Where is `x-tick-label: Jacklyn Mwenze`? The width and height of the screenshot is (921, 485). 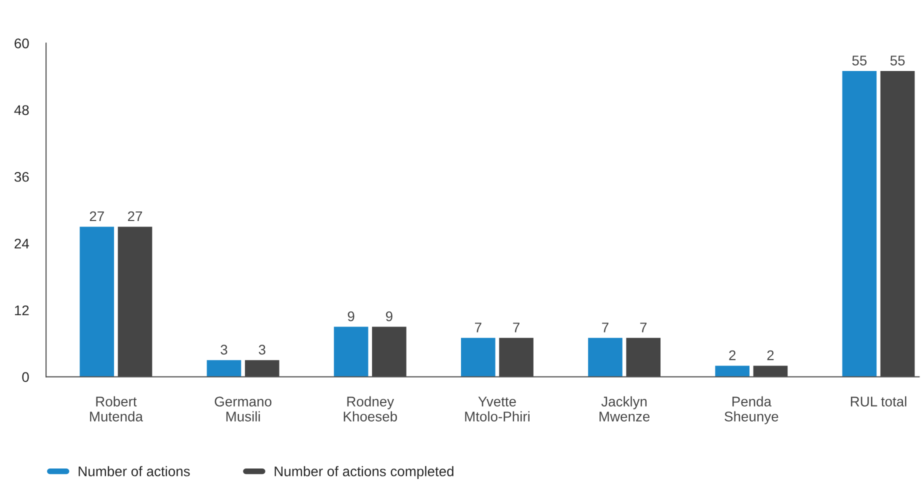 x-tick-label: Jacklyn Mwenze is located at coordinates (625, 409).